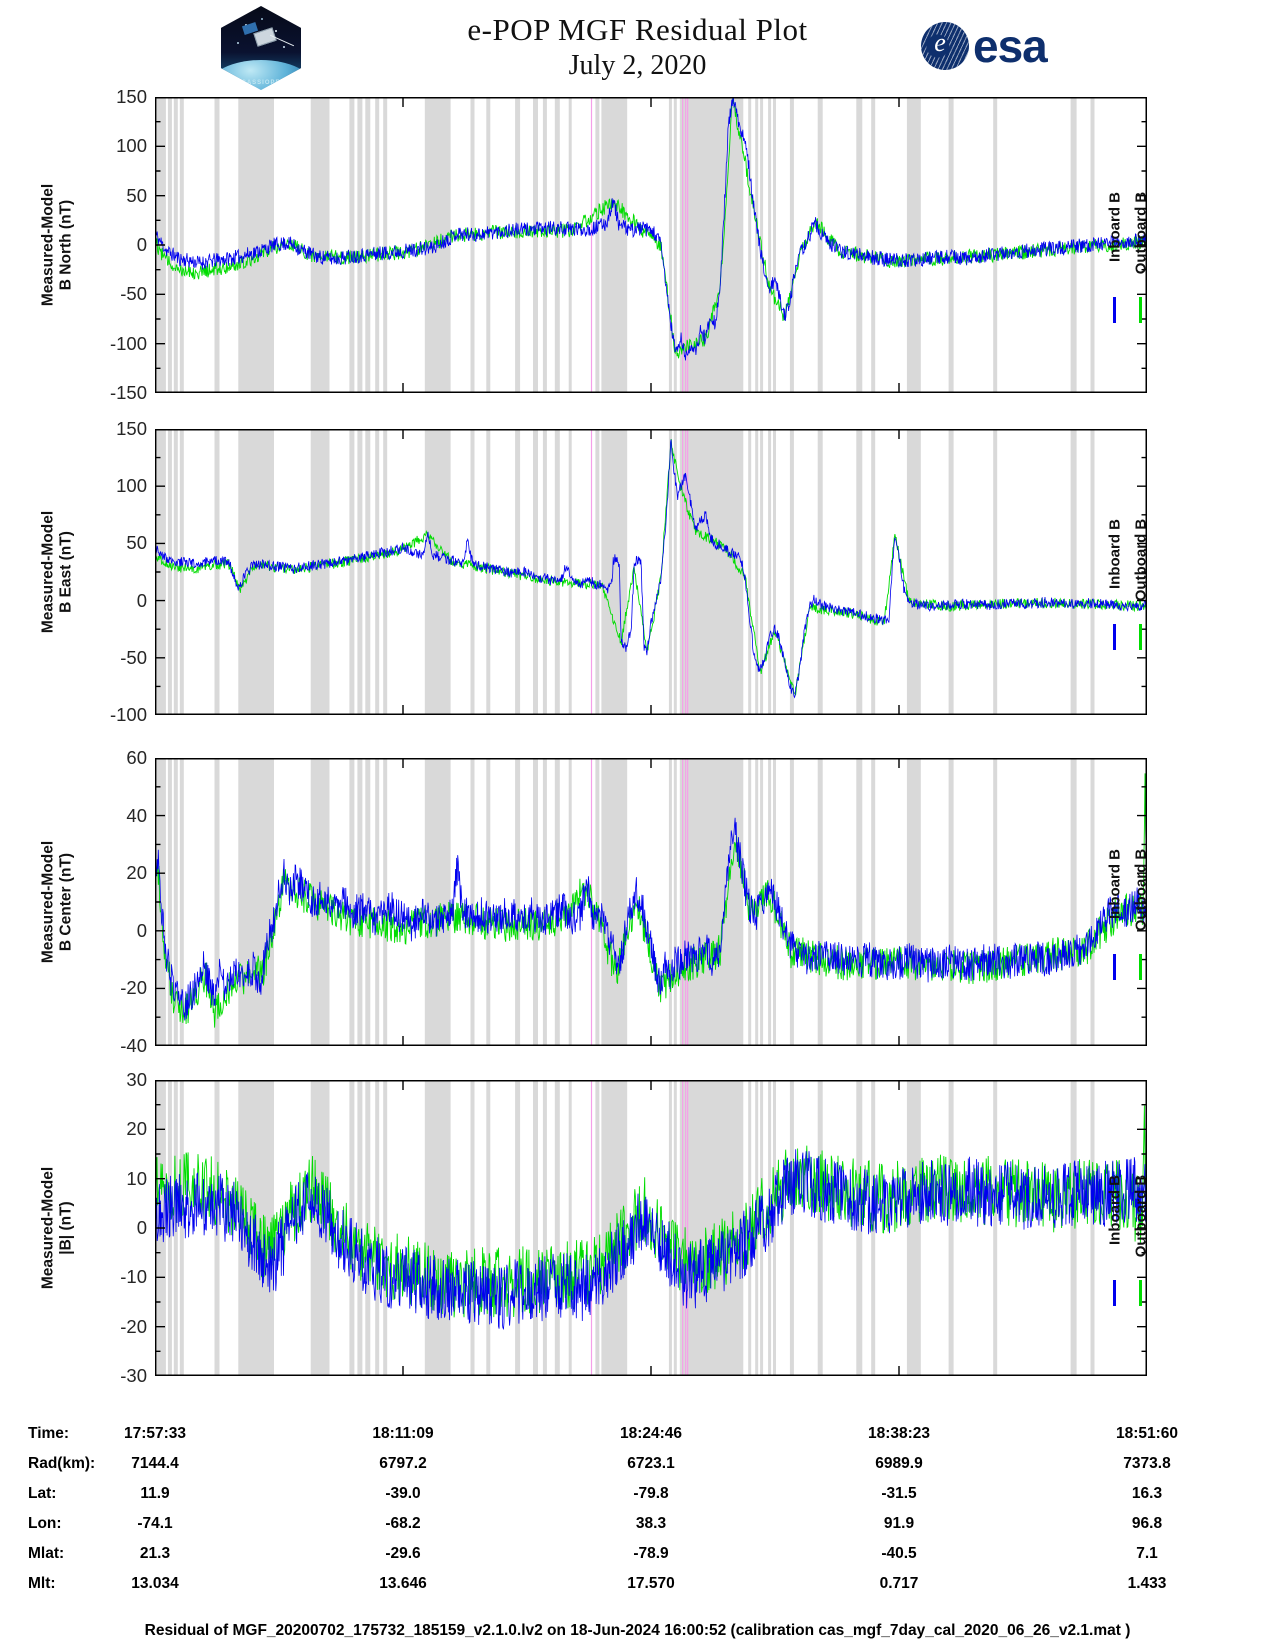  I want to click on panel-2-legend: Inboard B Outboard B, so click(1142, 572).